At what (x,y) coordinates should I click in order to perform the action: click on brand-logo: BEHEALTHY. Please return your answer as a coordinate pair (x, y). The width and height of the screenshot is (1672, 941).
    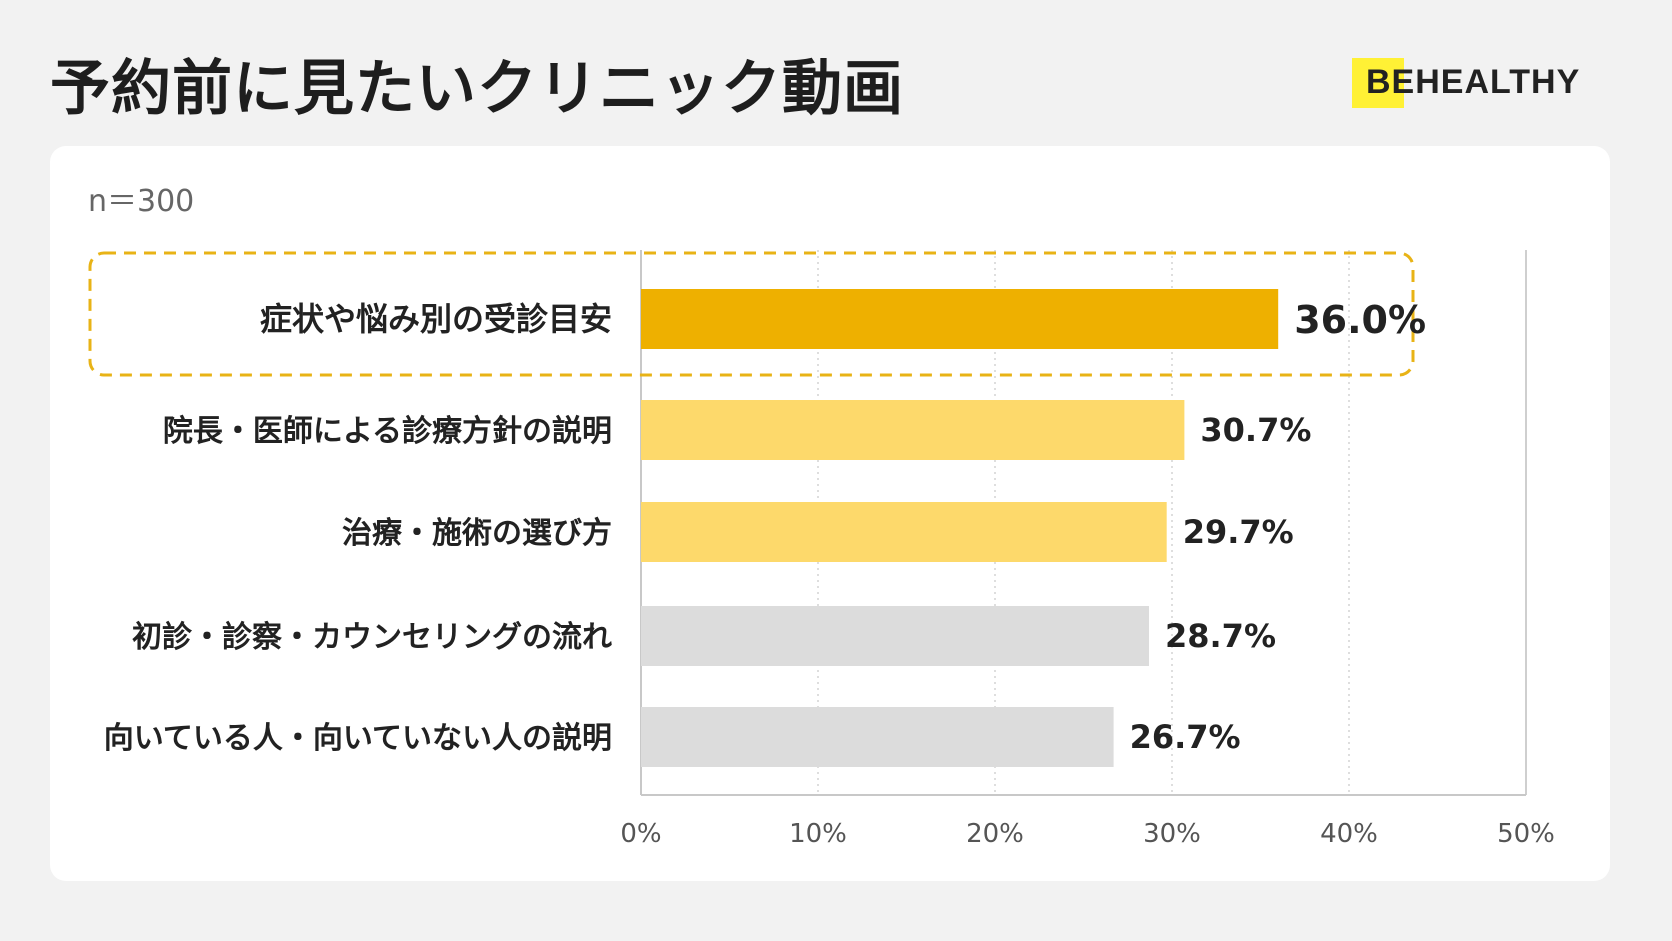
    Looking at the image, I should click on (1472, 83).